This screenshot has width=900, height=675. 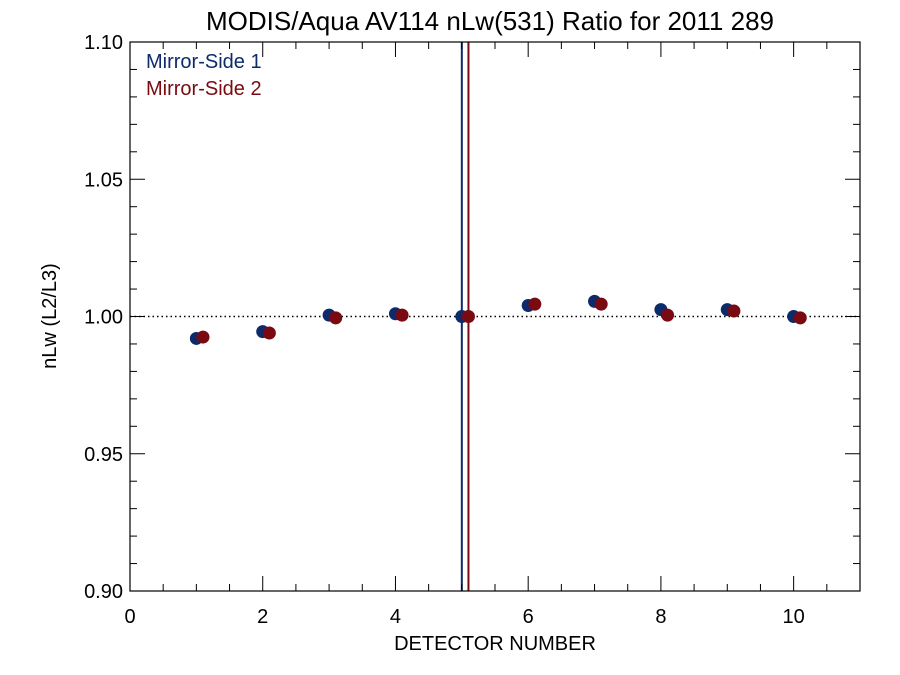 What do you see at coordinates (262, 617) in the screenshot?
I see `x-tick-label: 2` at bounding box center [262, 617].